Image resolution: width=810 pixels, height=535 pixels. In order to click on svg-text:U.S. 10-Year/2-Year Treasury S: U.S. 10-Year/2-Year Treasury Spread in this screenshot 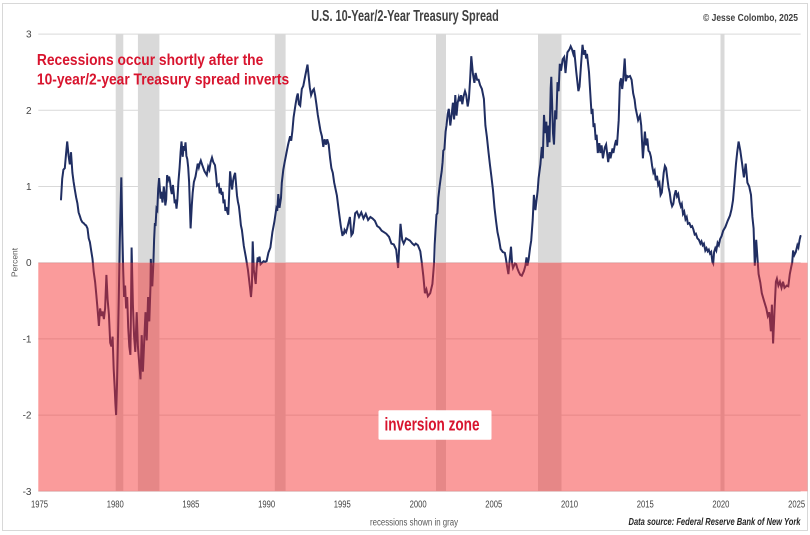, I will do `click(405, 16)`.